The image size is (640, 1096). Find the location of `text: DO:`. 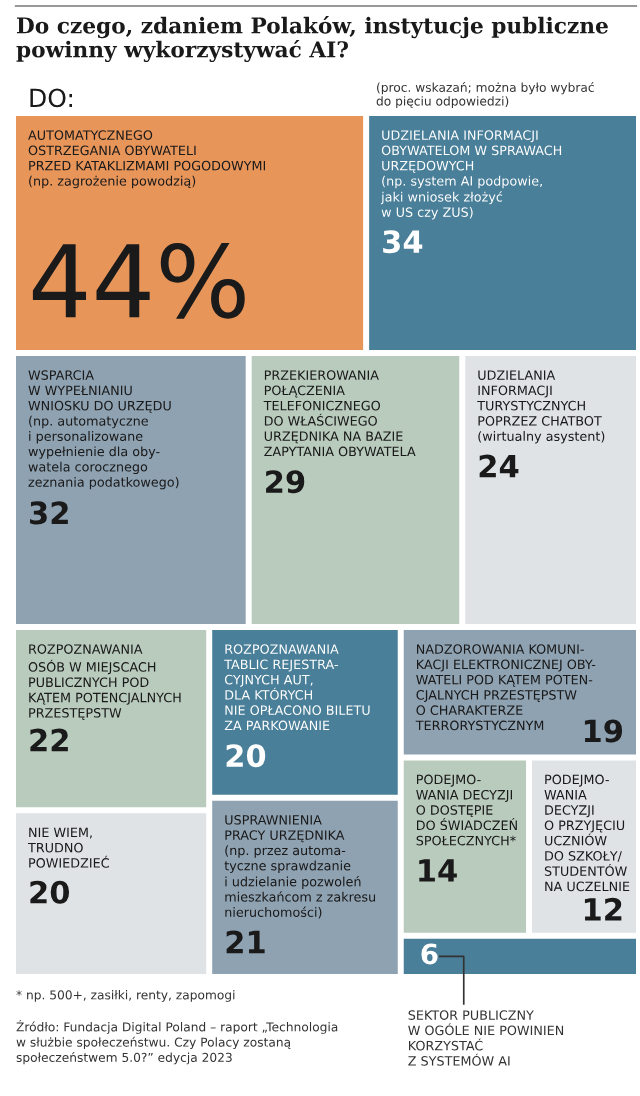

text: DO: is located at coordinates (51, 98).